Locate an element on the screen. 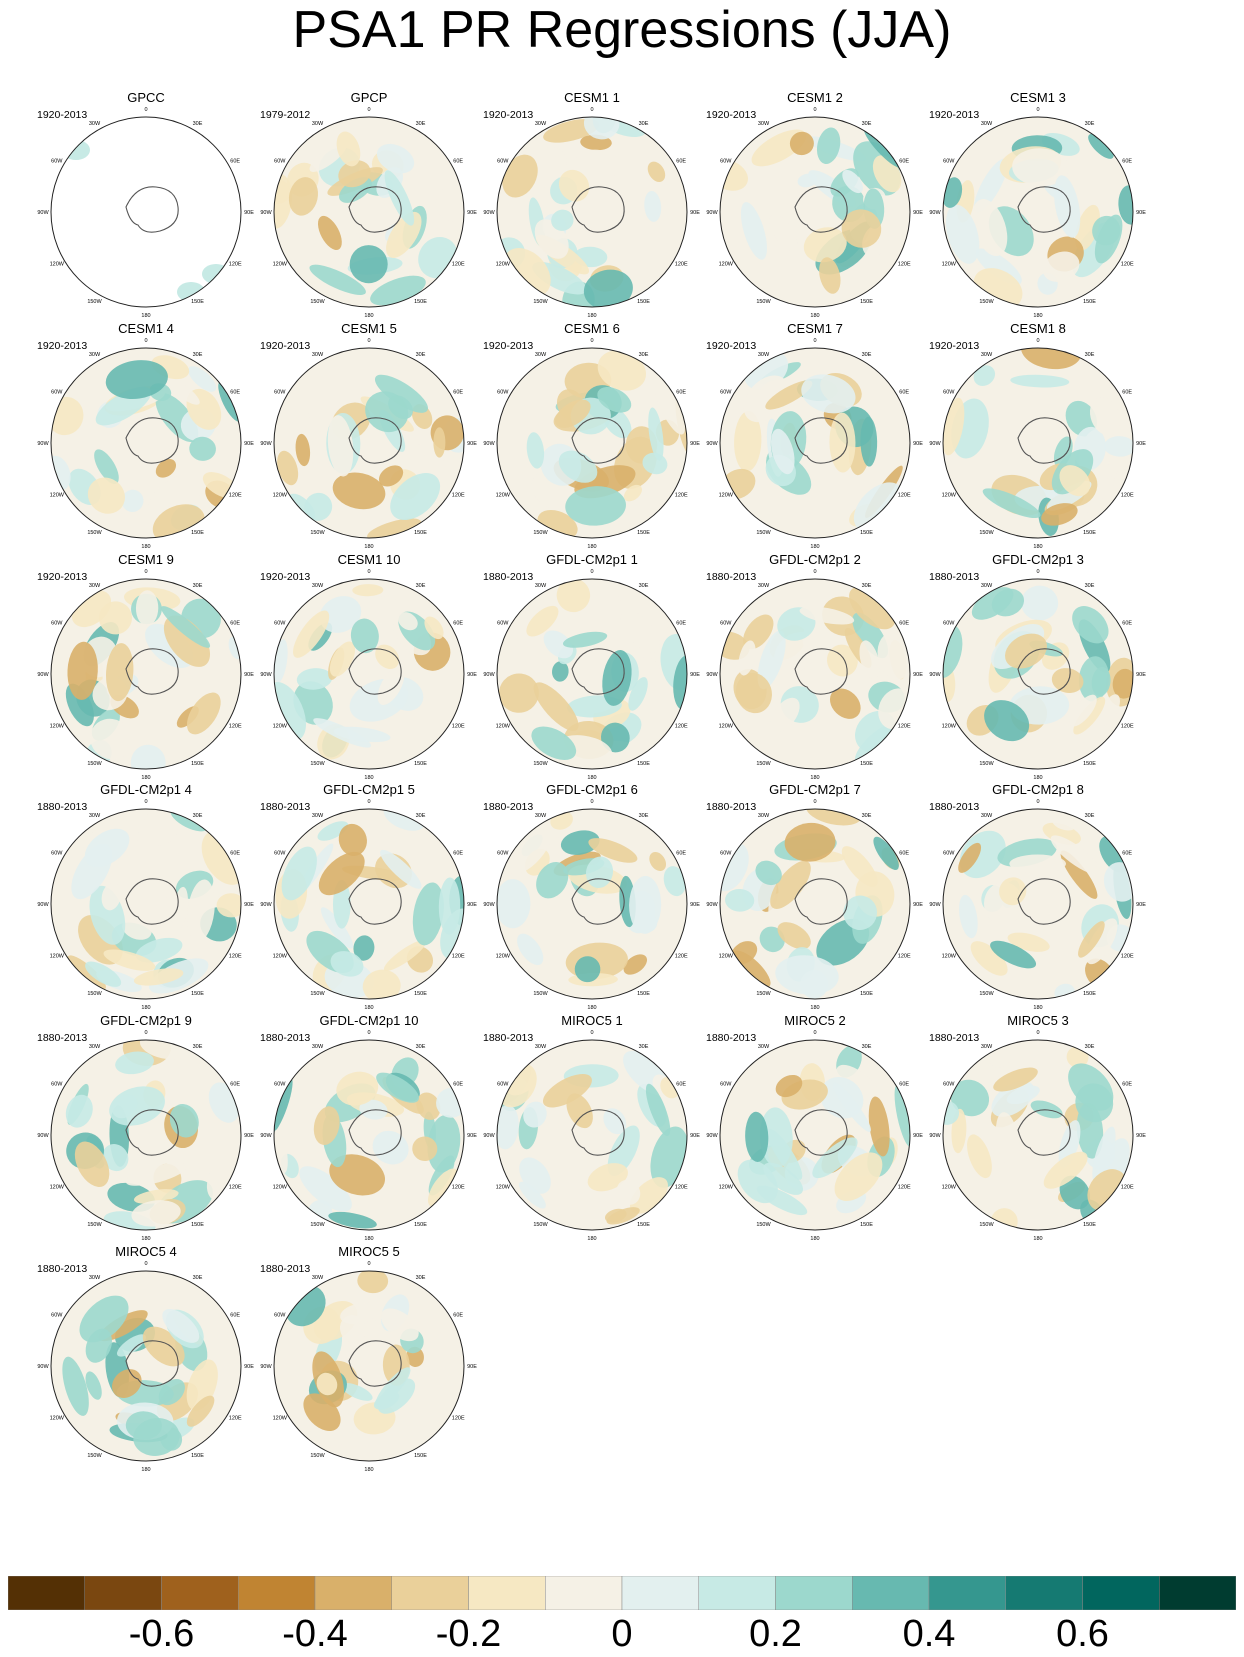 The image size is (1244, 1657). meridian-label: 120E is located at coordinates (235, 957).